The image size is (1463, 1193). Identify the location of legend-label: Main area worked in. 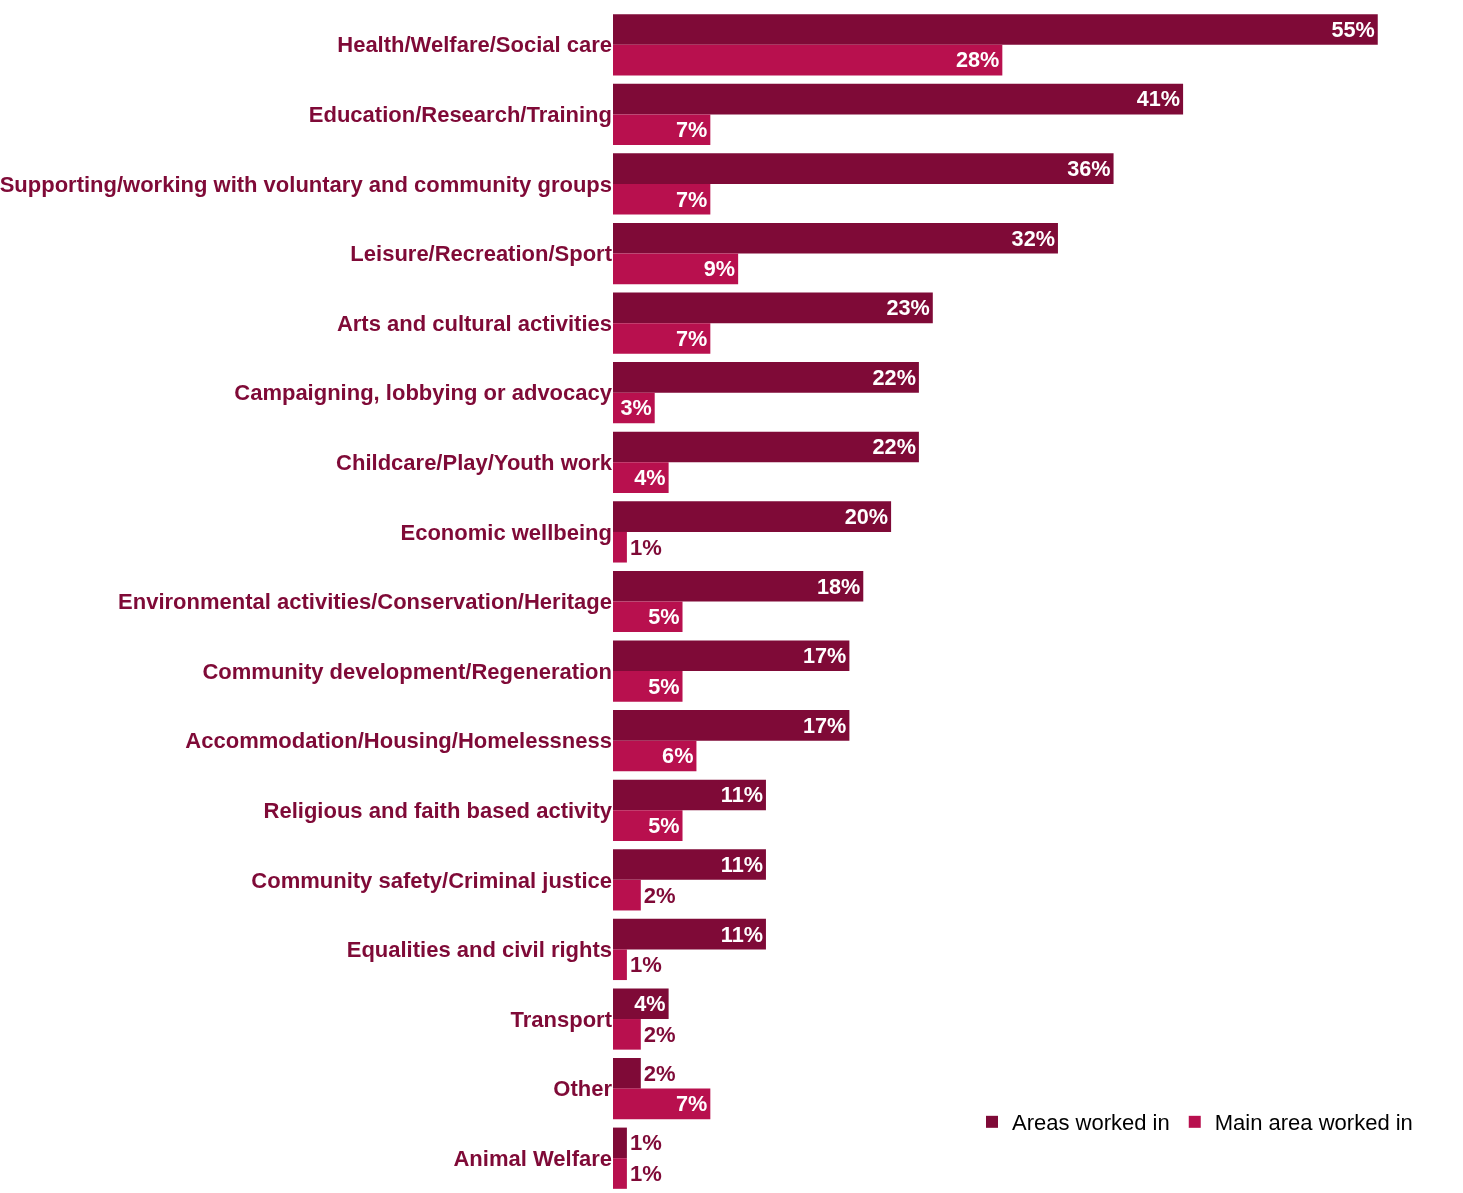
(1313, 1123).